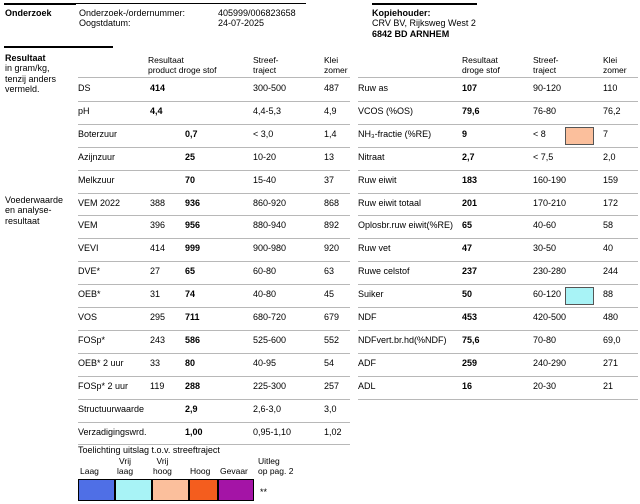 The height and width of the screenshot is (504, 640). Describe the element at coordinates (371, 294) in the screenshot. I see `row-label: Suiker` at that location.